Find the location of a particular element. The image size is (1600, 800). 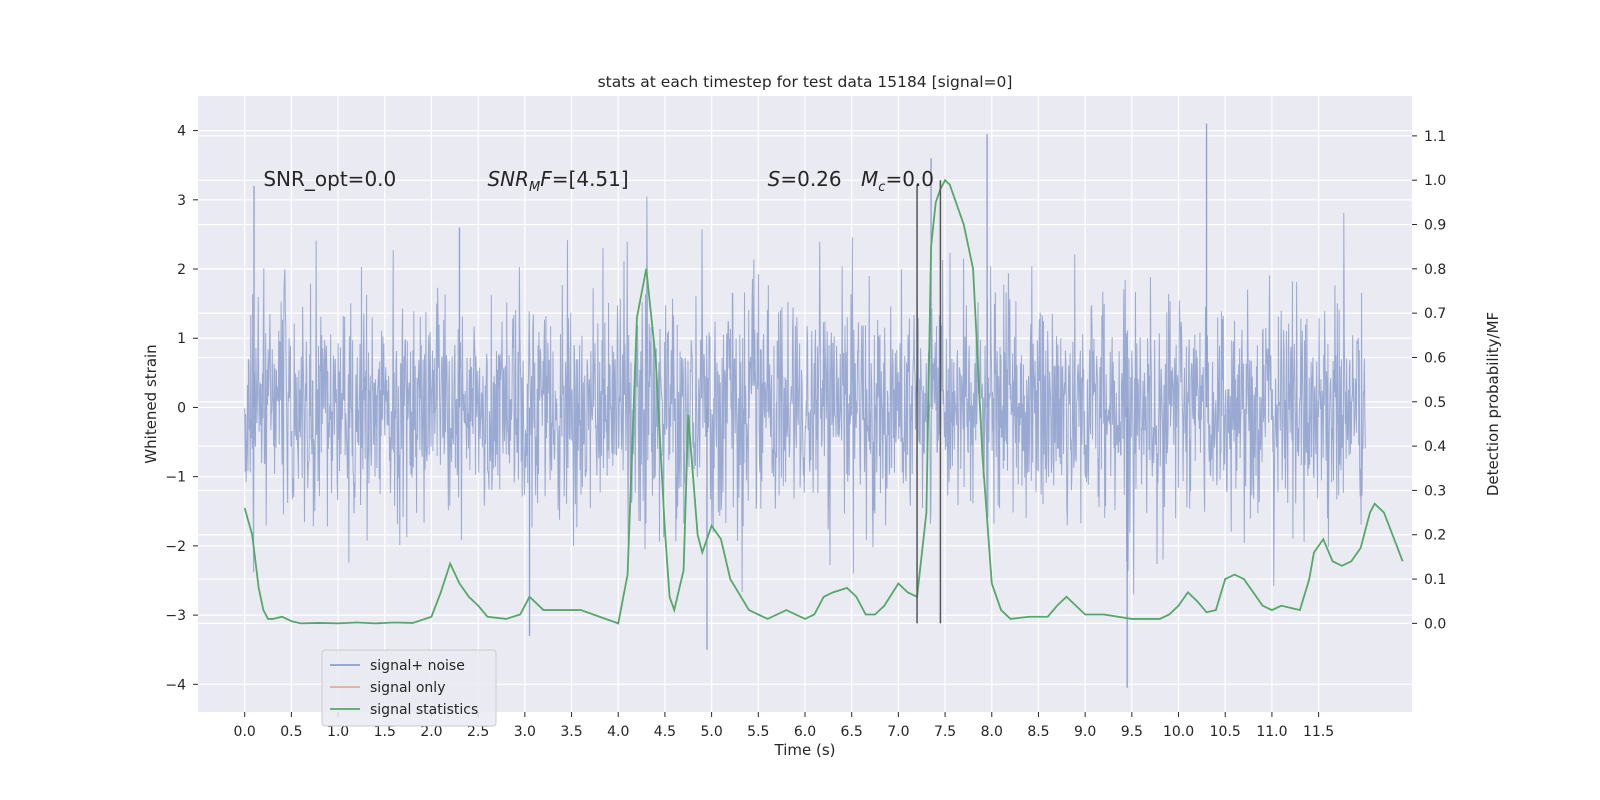

x-tick-label: 4.0 is located at coordinates (618, 732).